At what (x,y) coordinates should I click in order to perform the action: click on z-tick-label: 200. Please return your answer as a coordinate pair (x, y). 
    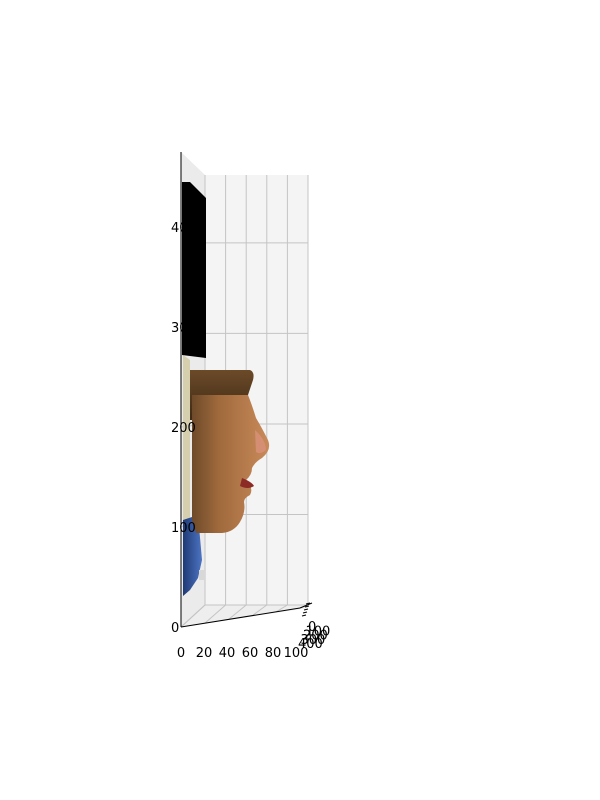
    Looking at the image, I should click on (183, 428).